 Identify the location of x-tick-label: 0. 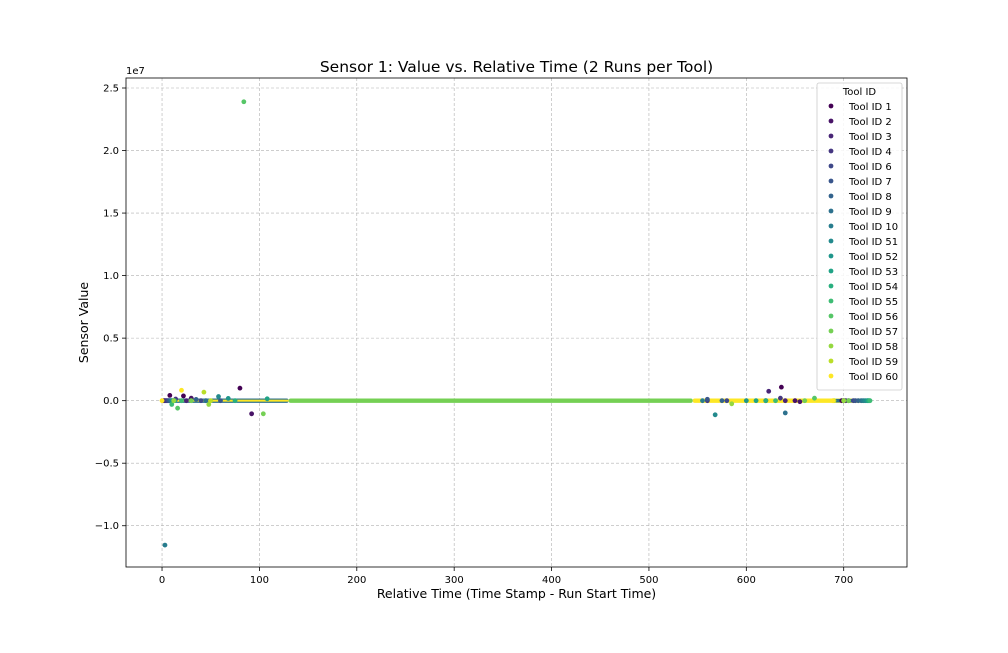
(162, 580).